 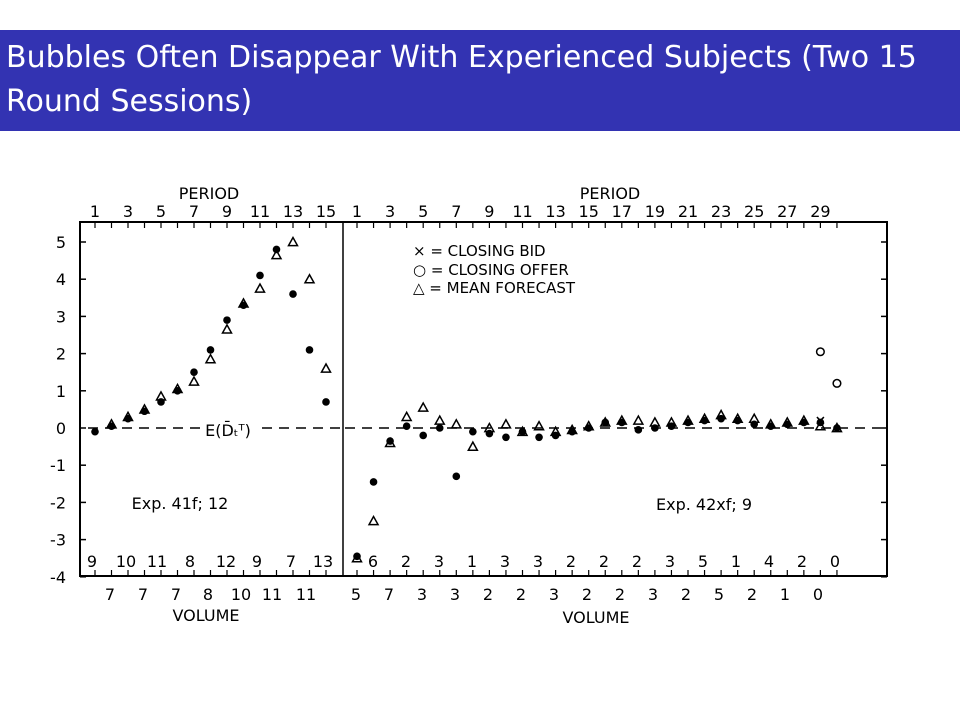 I want to click on left-annotation: Exp. 41f; 12, so click(x=180, y=503).